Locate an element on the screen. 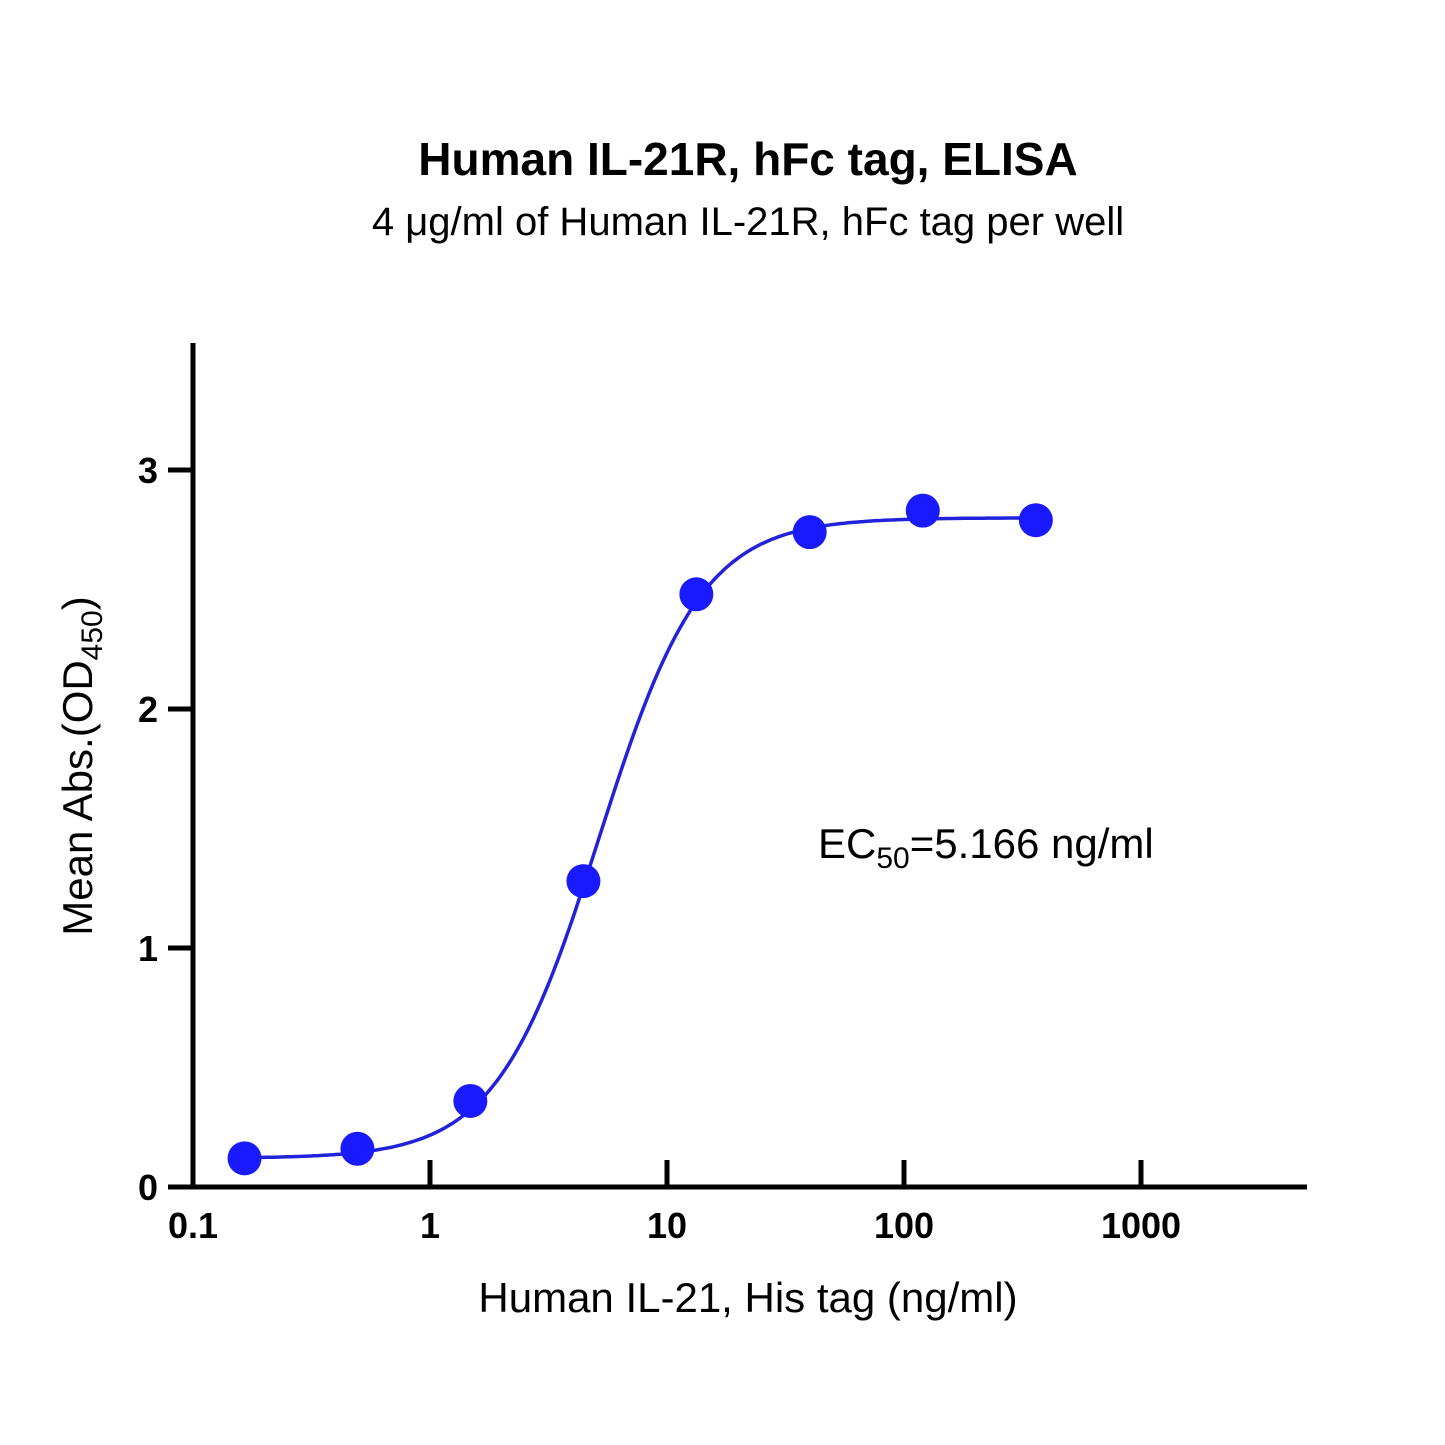 The width and height of the screenshot is (1445, 1445). x-tick-label: 100 is located at coordinates (904, 1225).